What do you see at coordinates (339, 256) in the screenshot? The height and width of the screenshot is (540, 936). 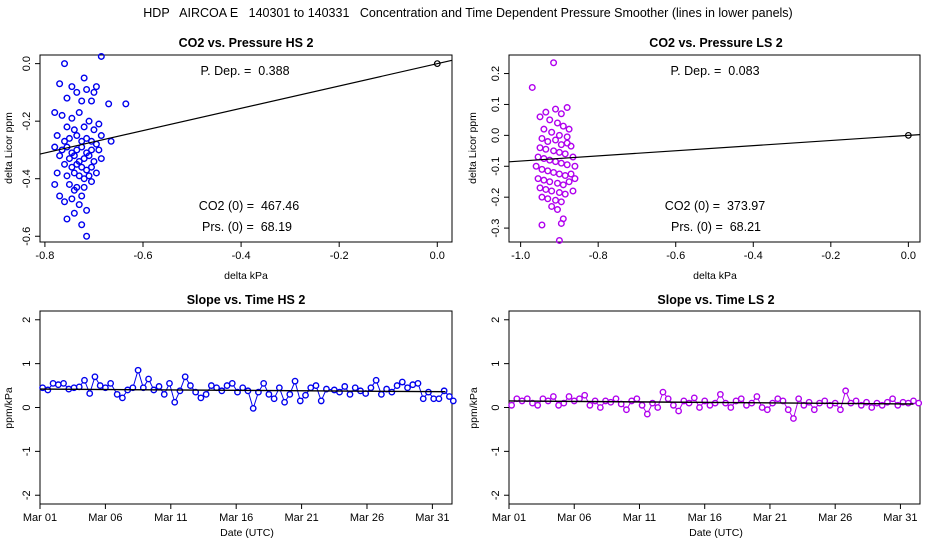 I see `x-tick-label: -0.2` at bounding box center [339, 256].